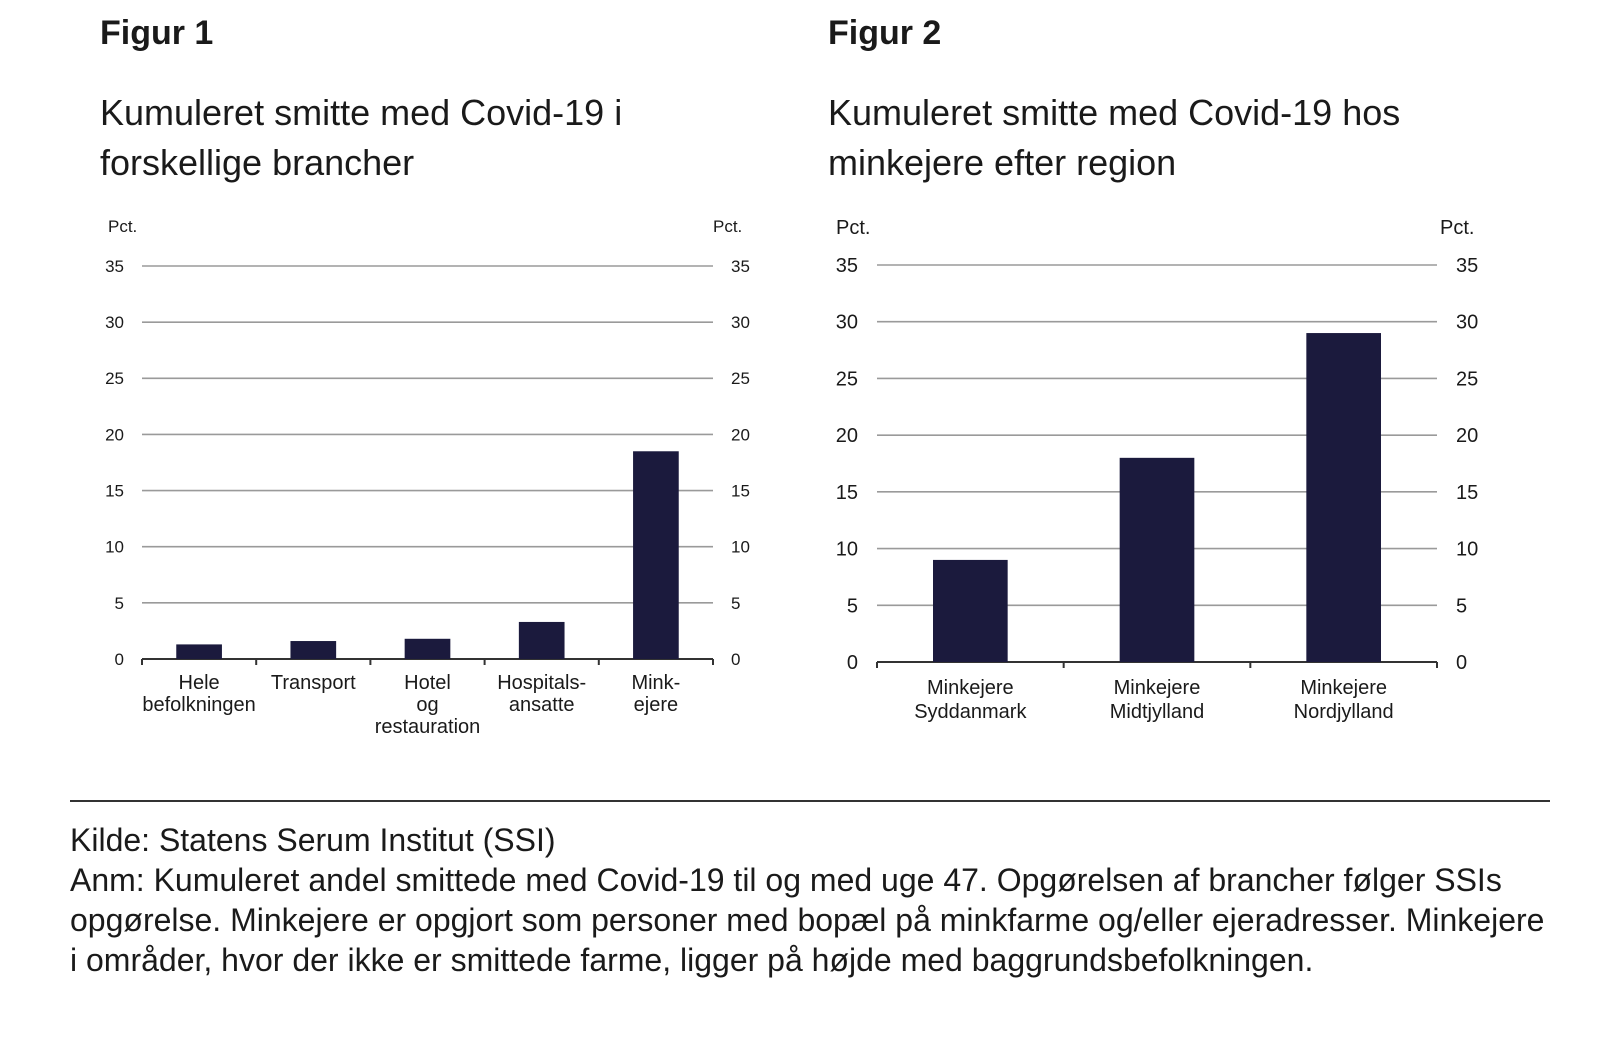 The height and width of the screenshot is (1062, 1600). I want to click on chart1-ytick-left: 15, so click(114, 491).